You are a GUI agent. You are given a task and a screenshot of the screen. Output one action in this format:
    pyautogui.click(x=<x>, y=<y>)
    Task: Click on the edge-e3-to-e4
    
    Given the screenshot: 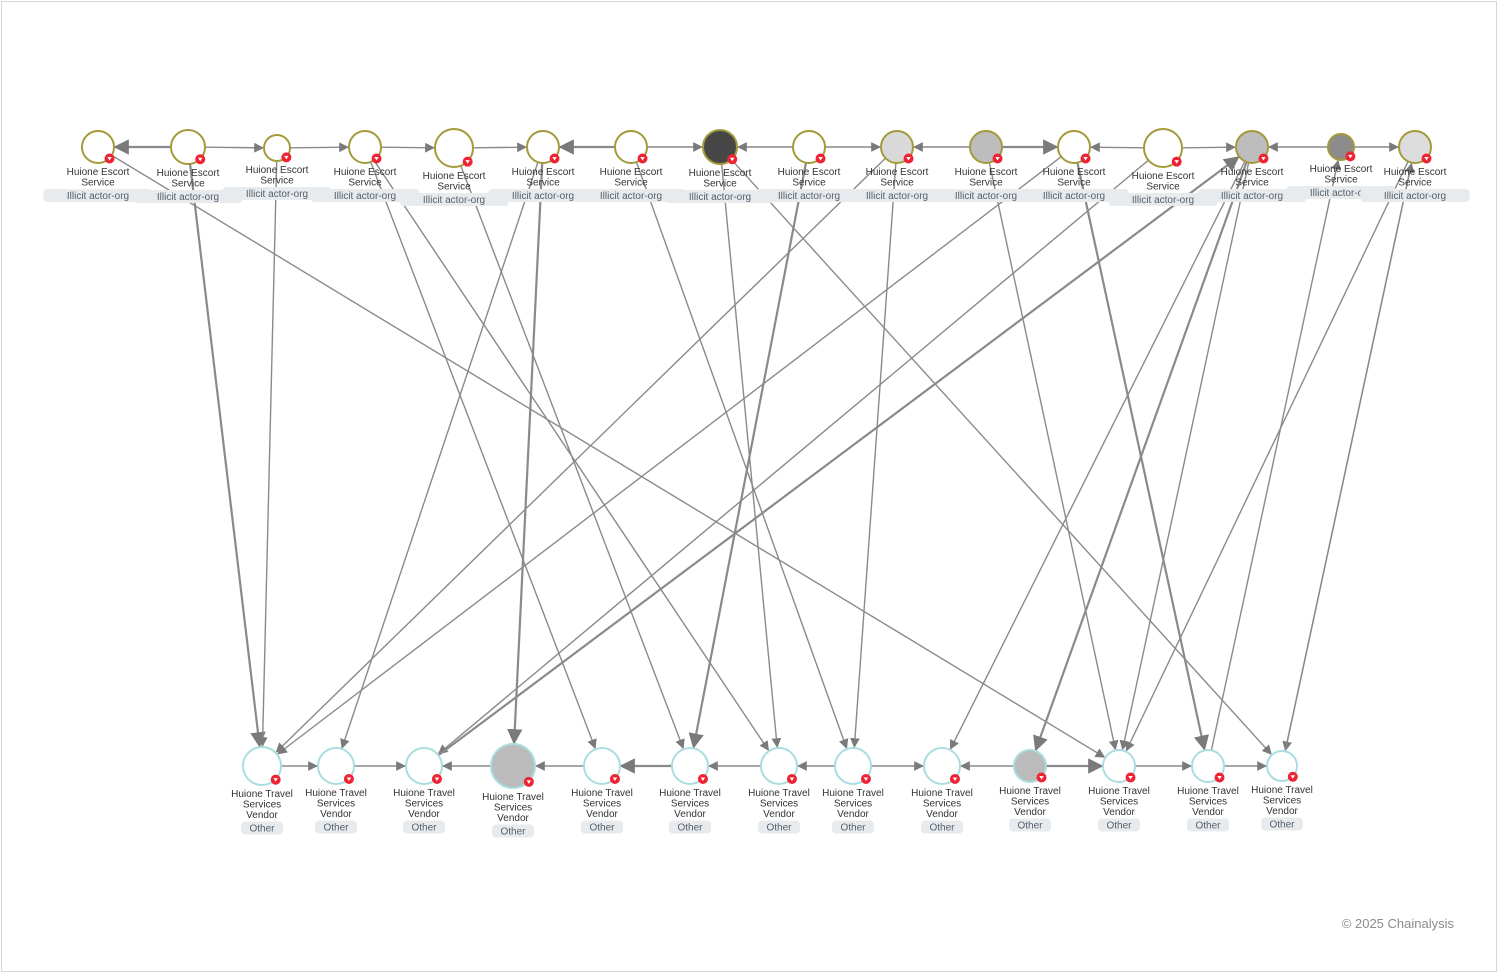 What is the action you would take?
    pyautogui.click(x=319, y=147)
    